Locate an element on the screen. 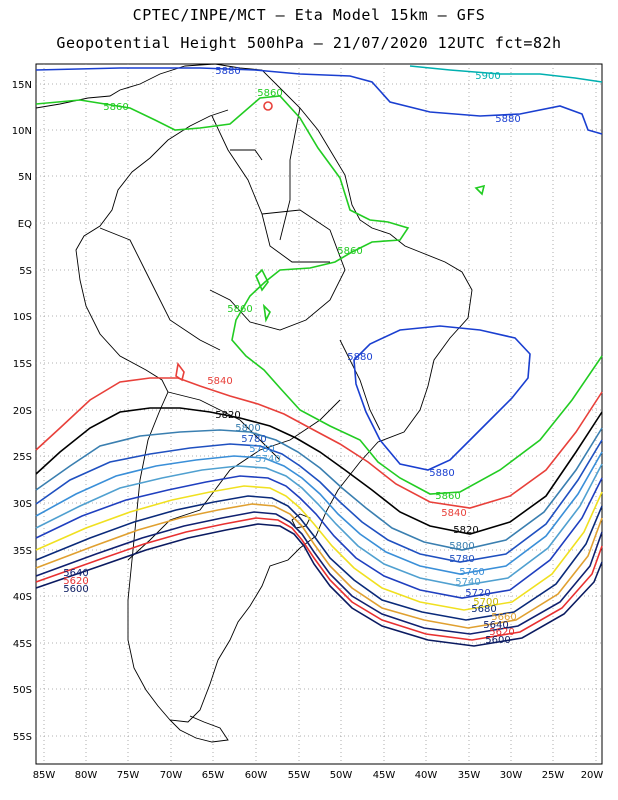  lon-label: 25W is located at coordinates (553, 775).